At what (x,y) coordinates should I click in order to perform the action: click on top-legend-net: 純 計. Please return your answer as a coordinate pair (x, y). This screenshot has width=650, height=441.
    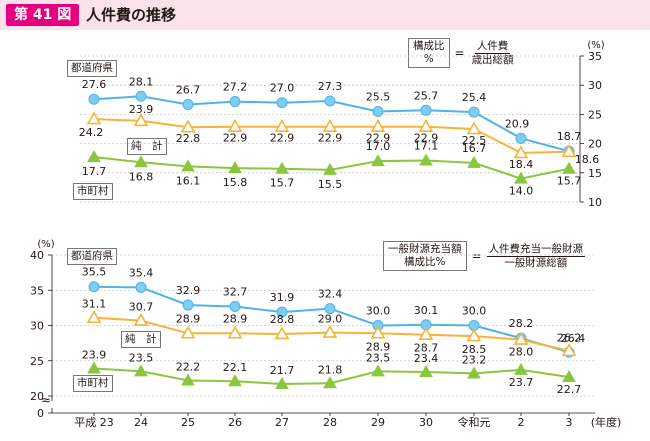
    Looking at the image, I should click on (147, 146).